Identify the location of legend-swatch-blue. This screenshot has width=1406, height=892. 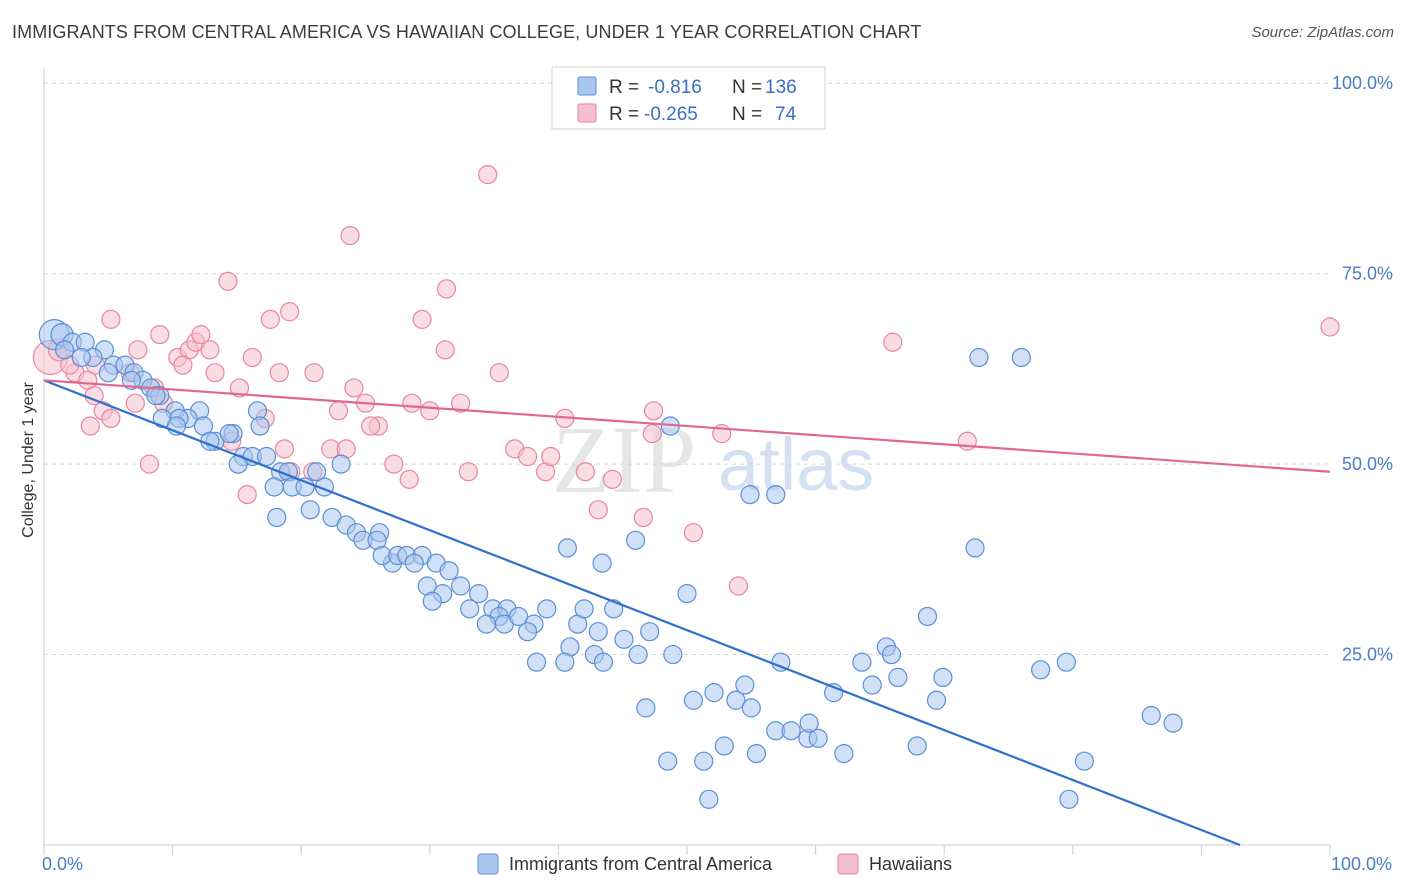
(587, 86).